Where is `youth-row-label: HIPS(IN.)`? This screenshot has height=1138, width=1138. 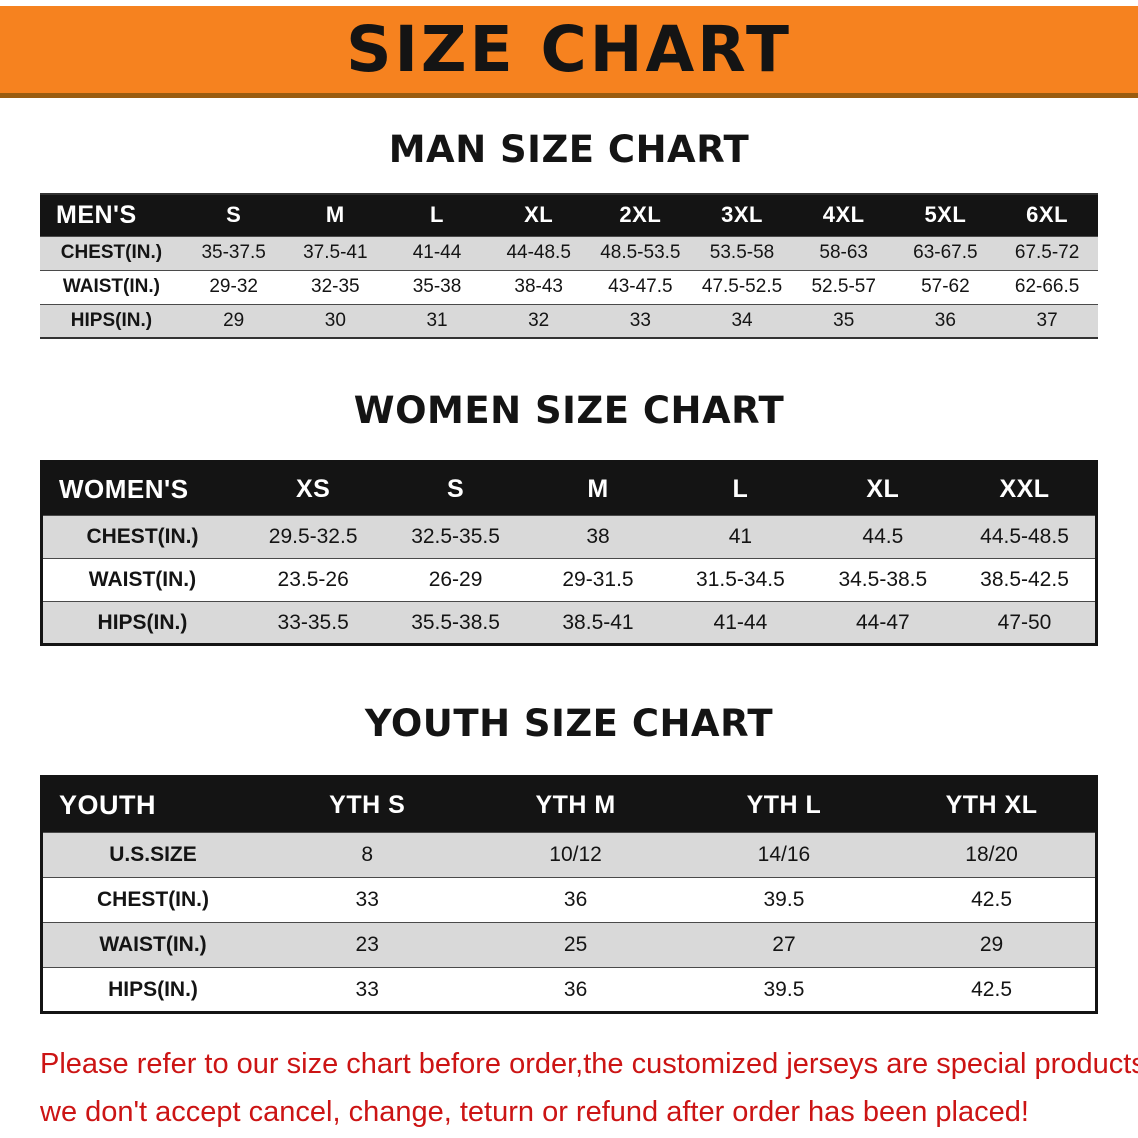 youth-row-label: HIPS(IN.) is located at coordinates (153, 989).